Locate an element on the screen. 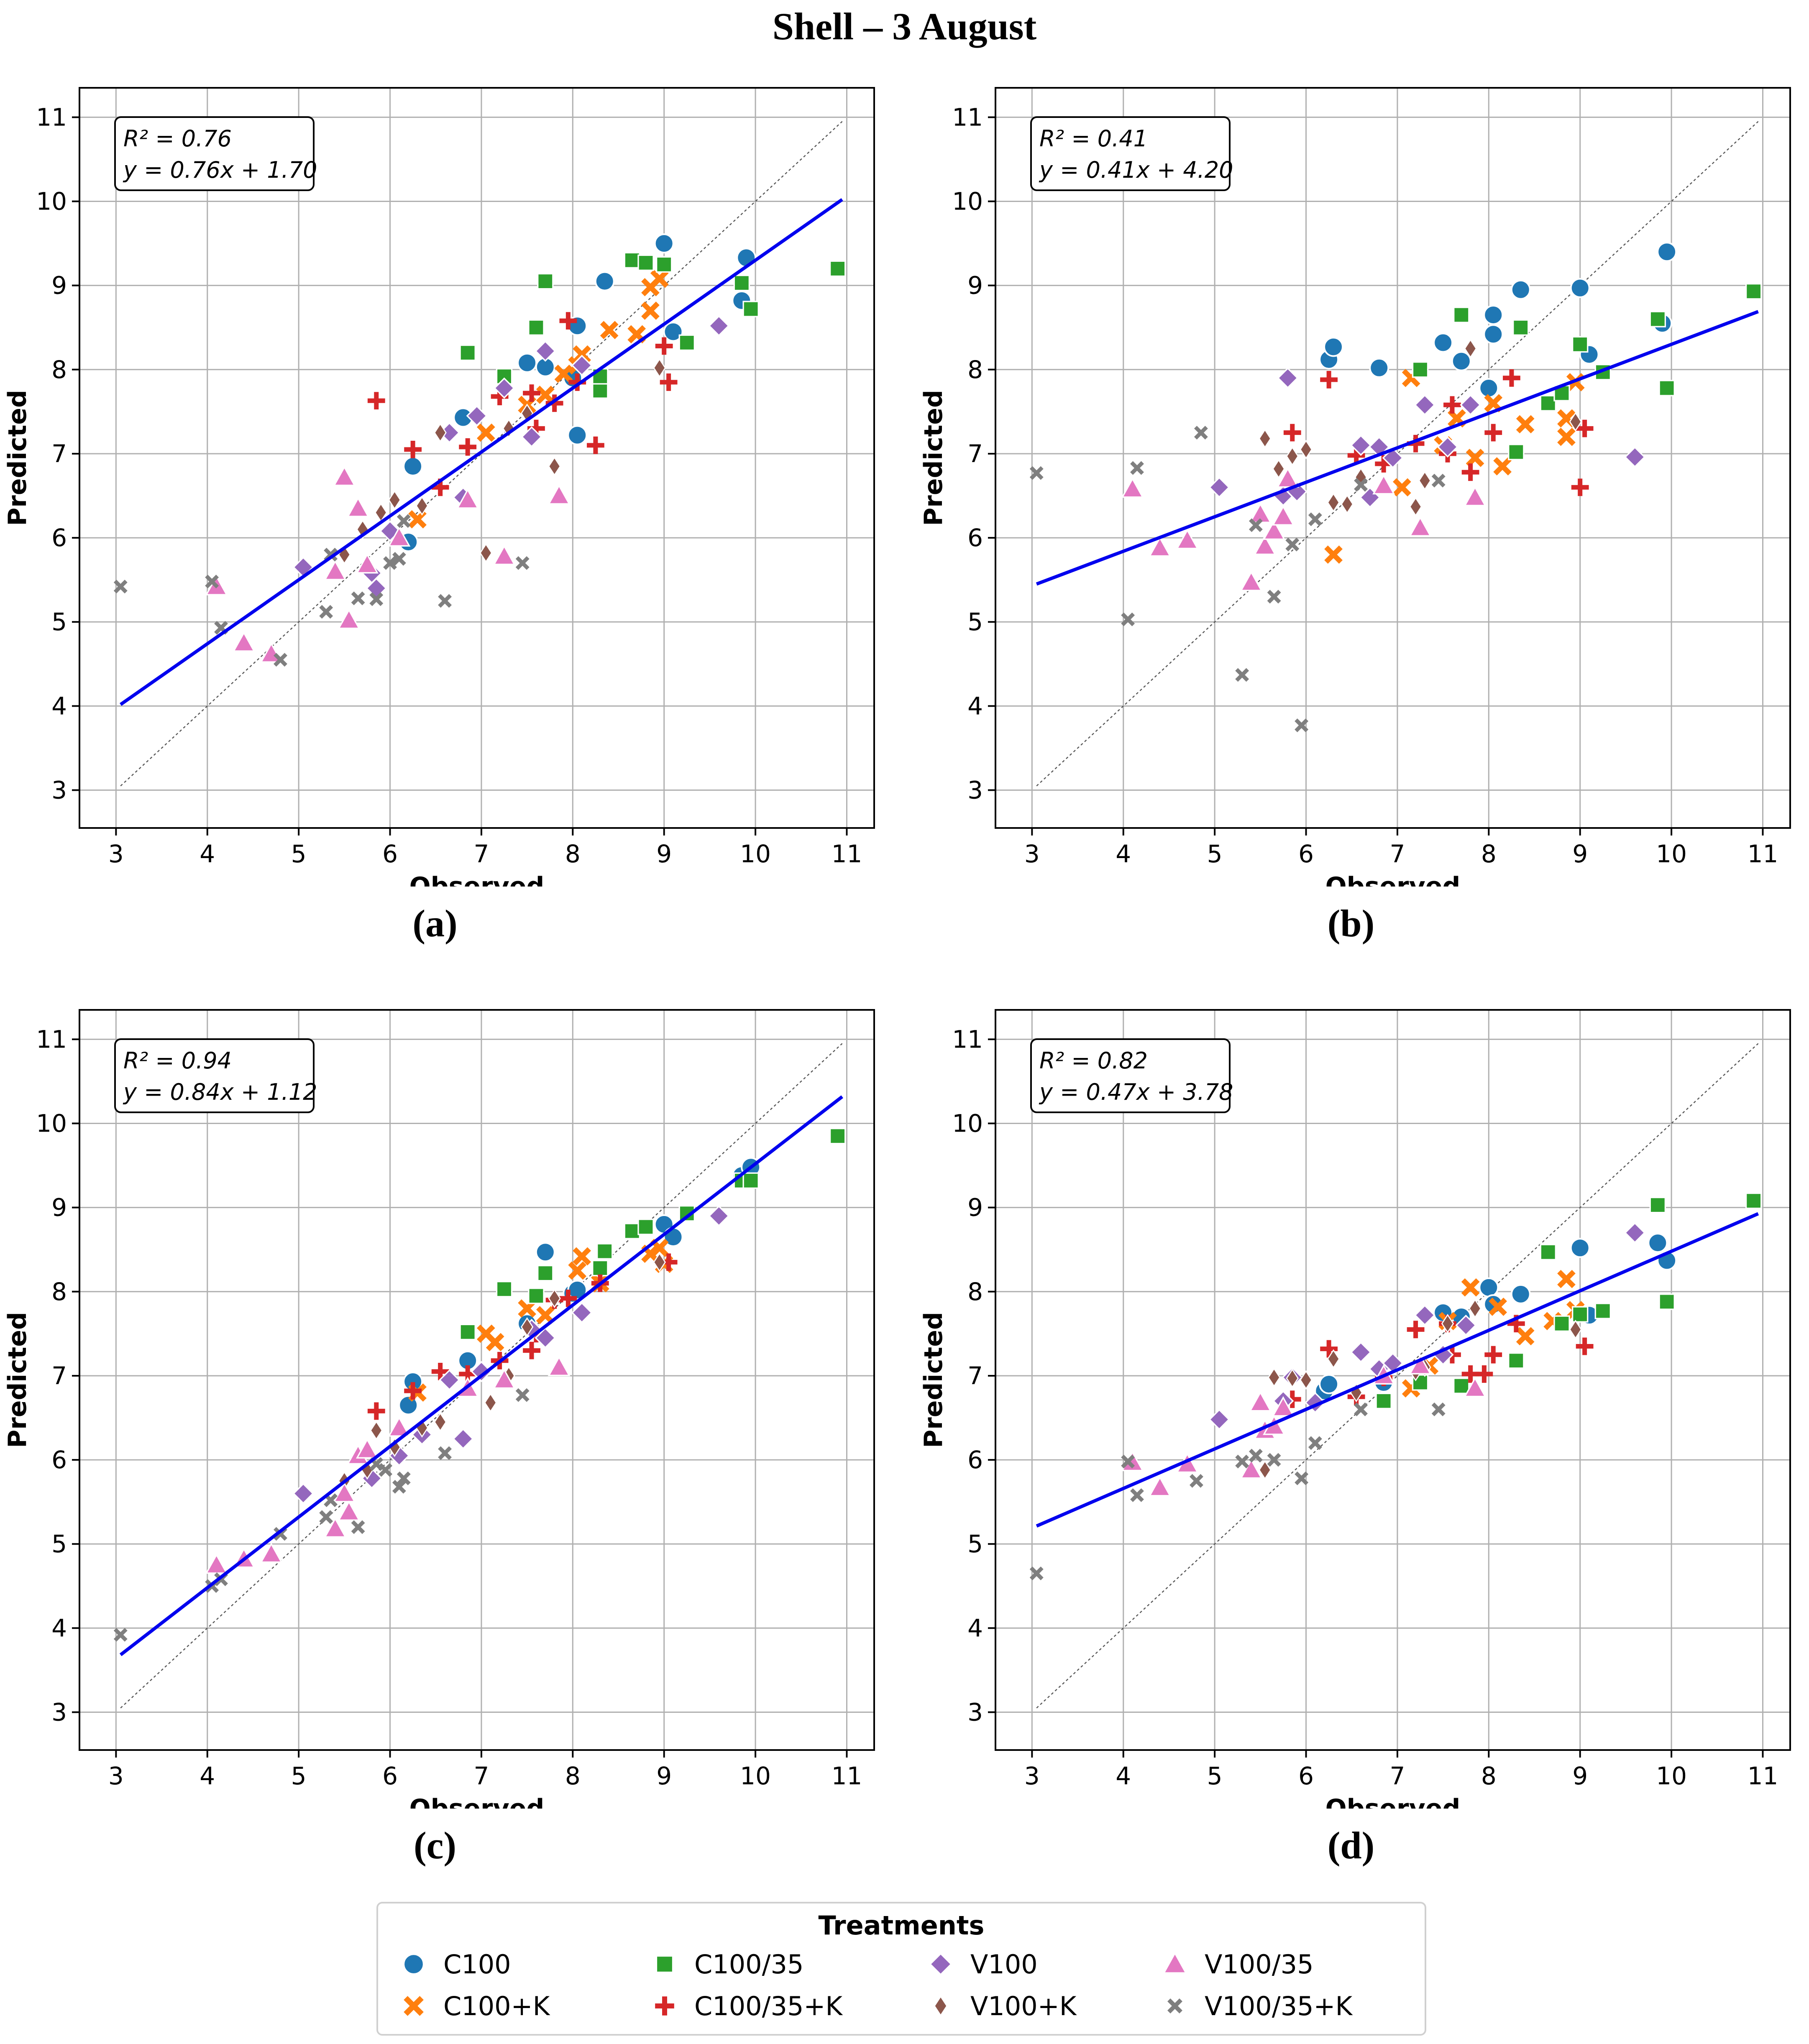 This screenshot has height=2044, width=1809. y-tick-label: 11 is located at coordinates (968, 117).